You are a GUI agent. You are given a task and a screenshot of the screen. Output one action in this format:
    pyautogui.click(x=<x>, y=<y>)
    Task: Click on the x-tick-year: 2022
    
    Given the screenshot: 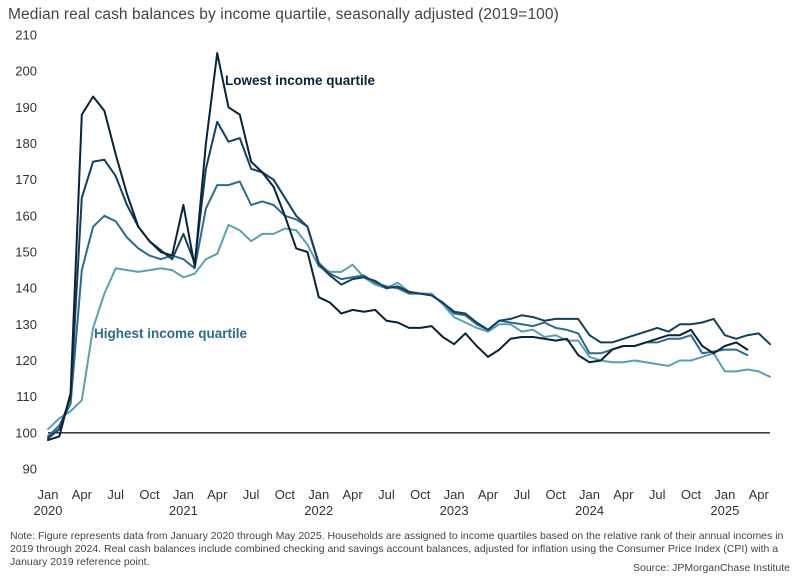 What is the action you would take?
    pyautogui.click(x=318, y=510)
    